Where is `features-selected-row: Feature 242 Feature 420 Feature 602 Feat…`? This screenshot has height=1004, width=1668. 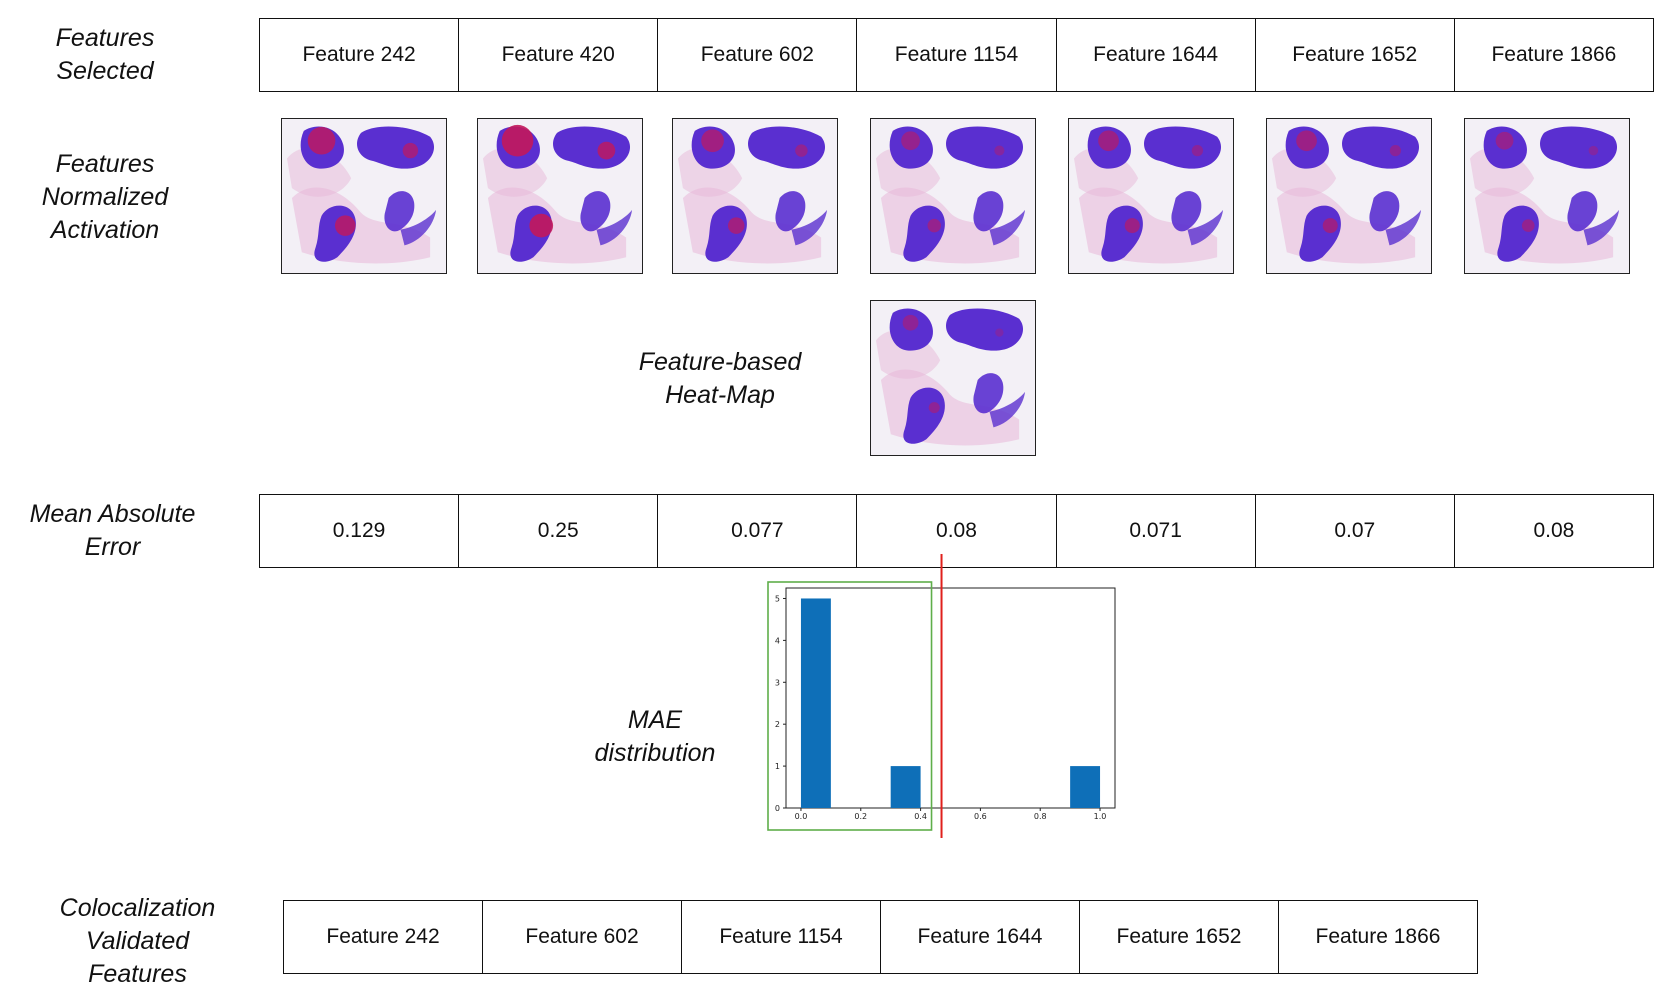
features-selected-row: Feature 242 Feature 420 Feature 602 Feat… is located at coordinates (956, 55).